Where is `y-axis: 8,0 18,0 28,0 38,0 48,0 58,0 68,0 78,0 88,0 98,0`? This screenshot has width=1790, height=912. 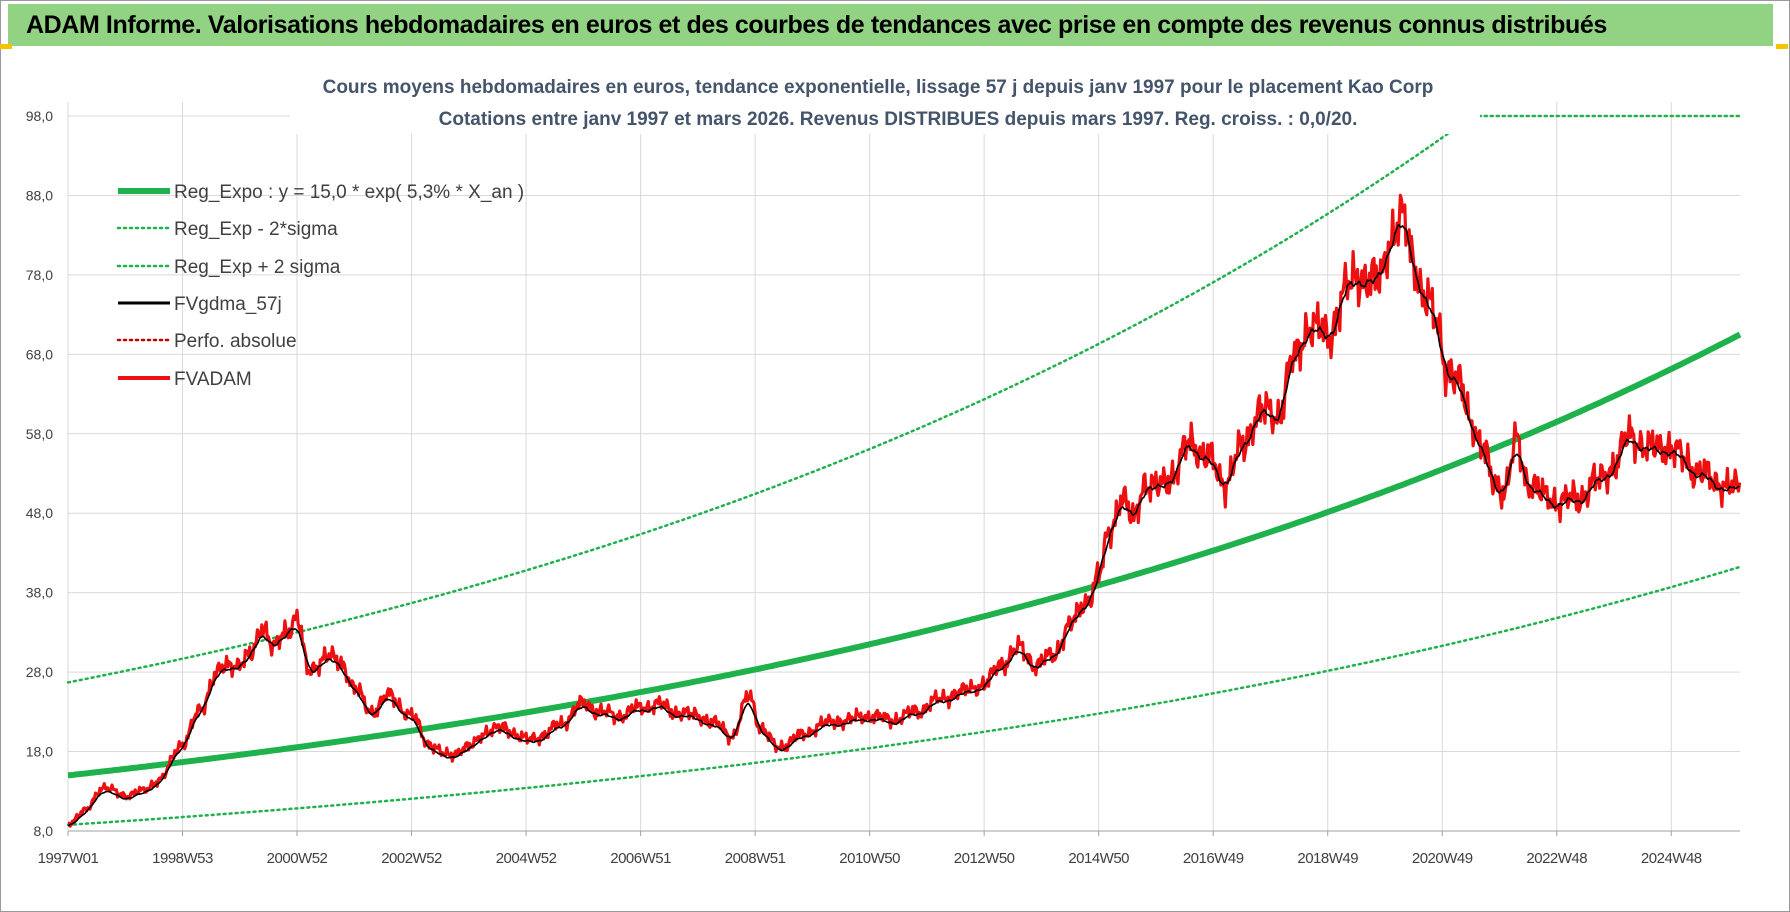 y-axis: 8,0 18,0 28,0 38,0 48,0 58,0 68,0 78,0 88,0 98,0 is located at coordinates (39, 473).